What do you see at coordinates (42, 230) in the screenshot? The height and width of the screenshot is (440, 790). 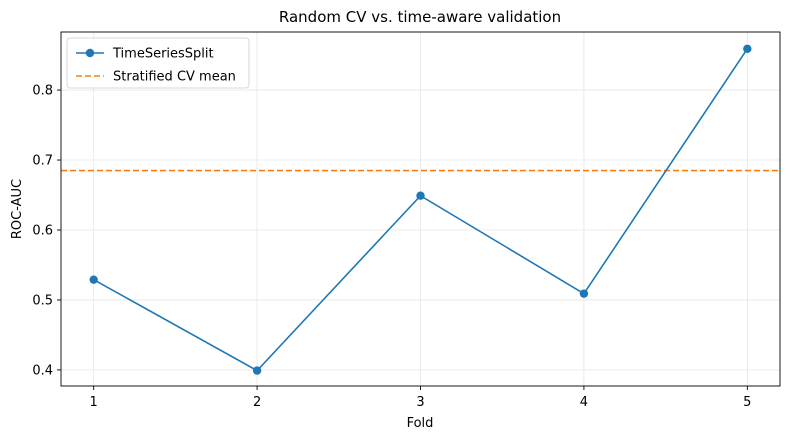 I see `y-tick-label: 0.6` at bounding box center [42, 230].